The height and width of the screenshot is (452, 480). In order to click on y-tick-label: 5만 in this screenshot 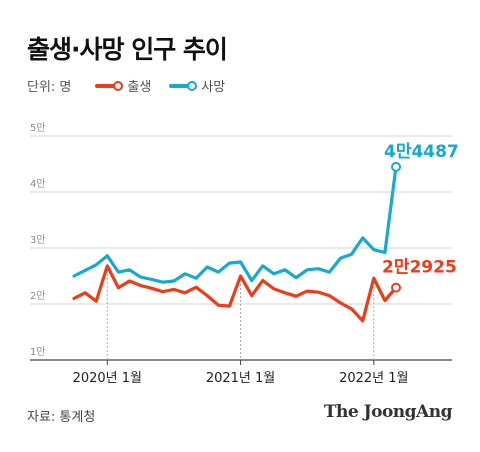, I will do `click(38, 128)`.